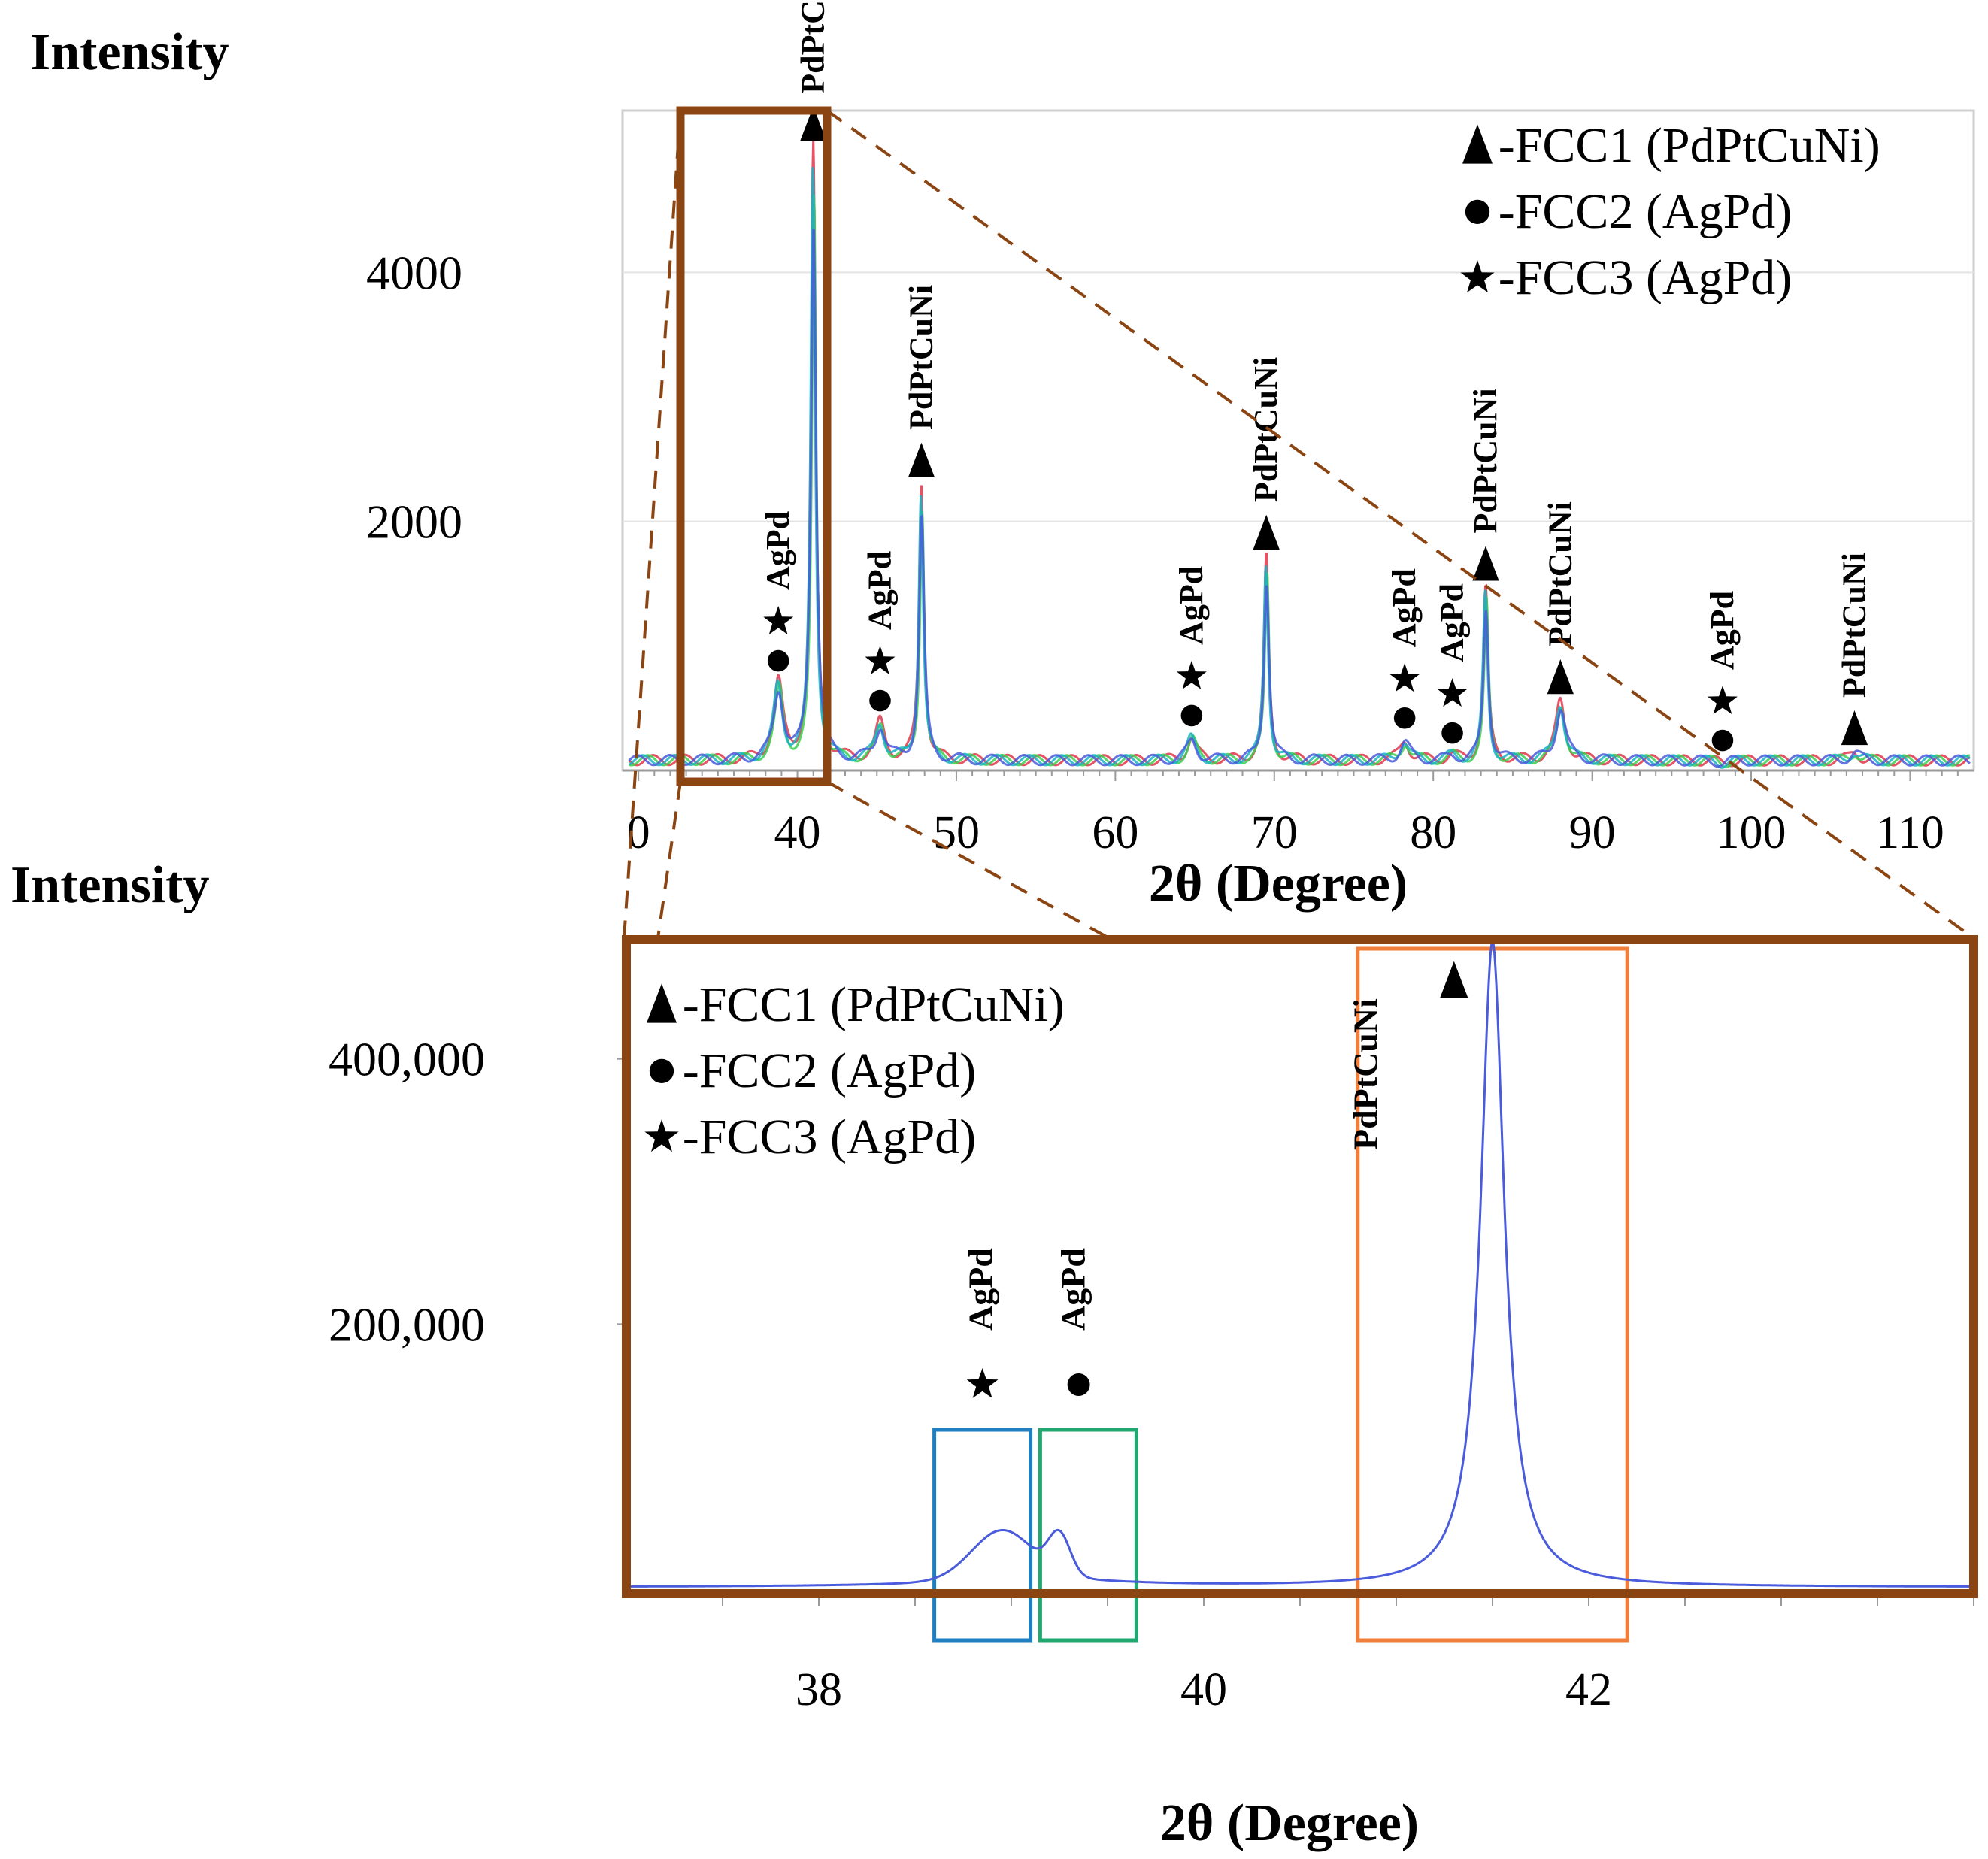 This screenshot has height=1859, width=1988. What do you see at coordinates (830, 1070) in the screenshot?
I see `bottom-legend-label-1: -FCC2 (AgPd)` at bounding box center [830, 1070].